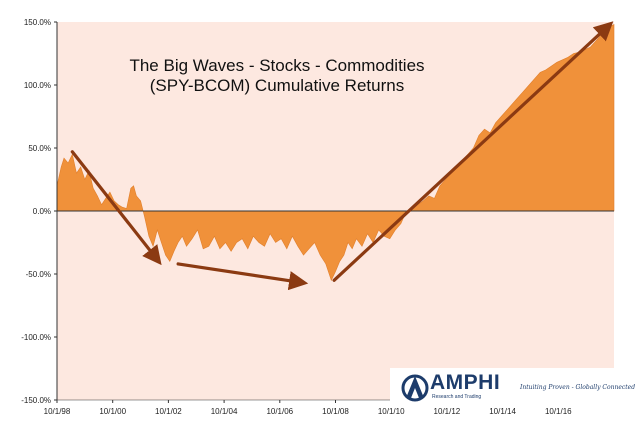 The width and height of the screenshot is (640, 436). I want to click on logo-tagline: Intuiting Proven - Globally Connected, so click(578, 387).